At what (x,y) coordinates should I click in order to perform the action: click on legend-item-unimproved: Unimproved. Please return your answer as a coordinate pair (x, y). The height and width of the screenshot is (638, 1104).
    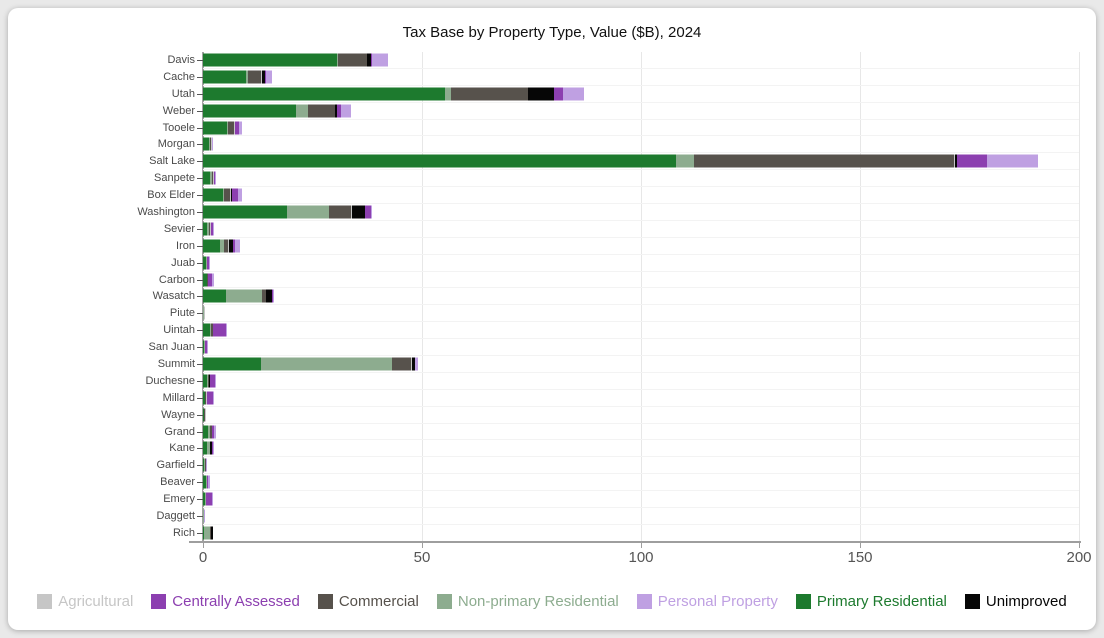
    Looking at the image, I should click on (1015, 601).